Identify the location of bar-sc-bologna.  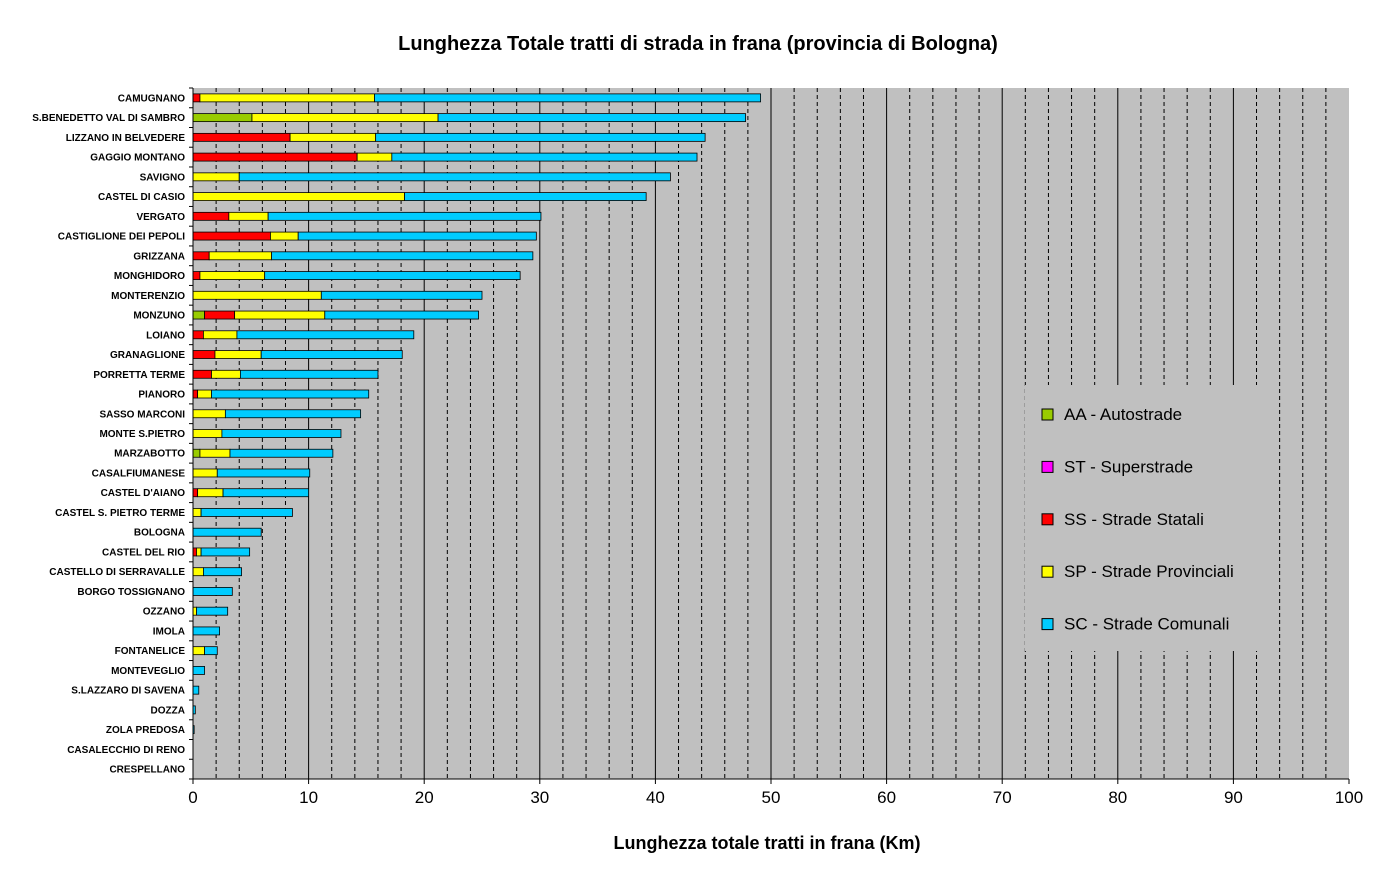
(227, 532).